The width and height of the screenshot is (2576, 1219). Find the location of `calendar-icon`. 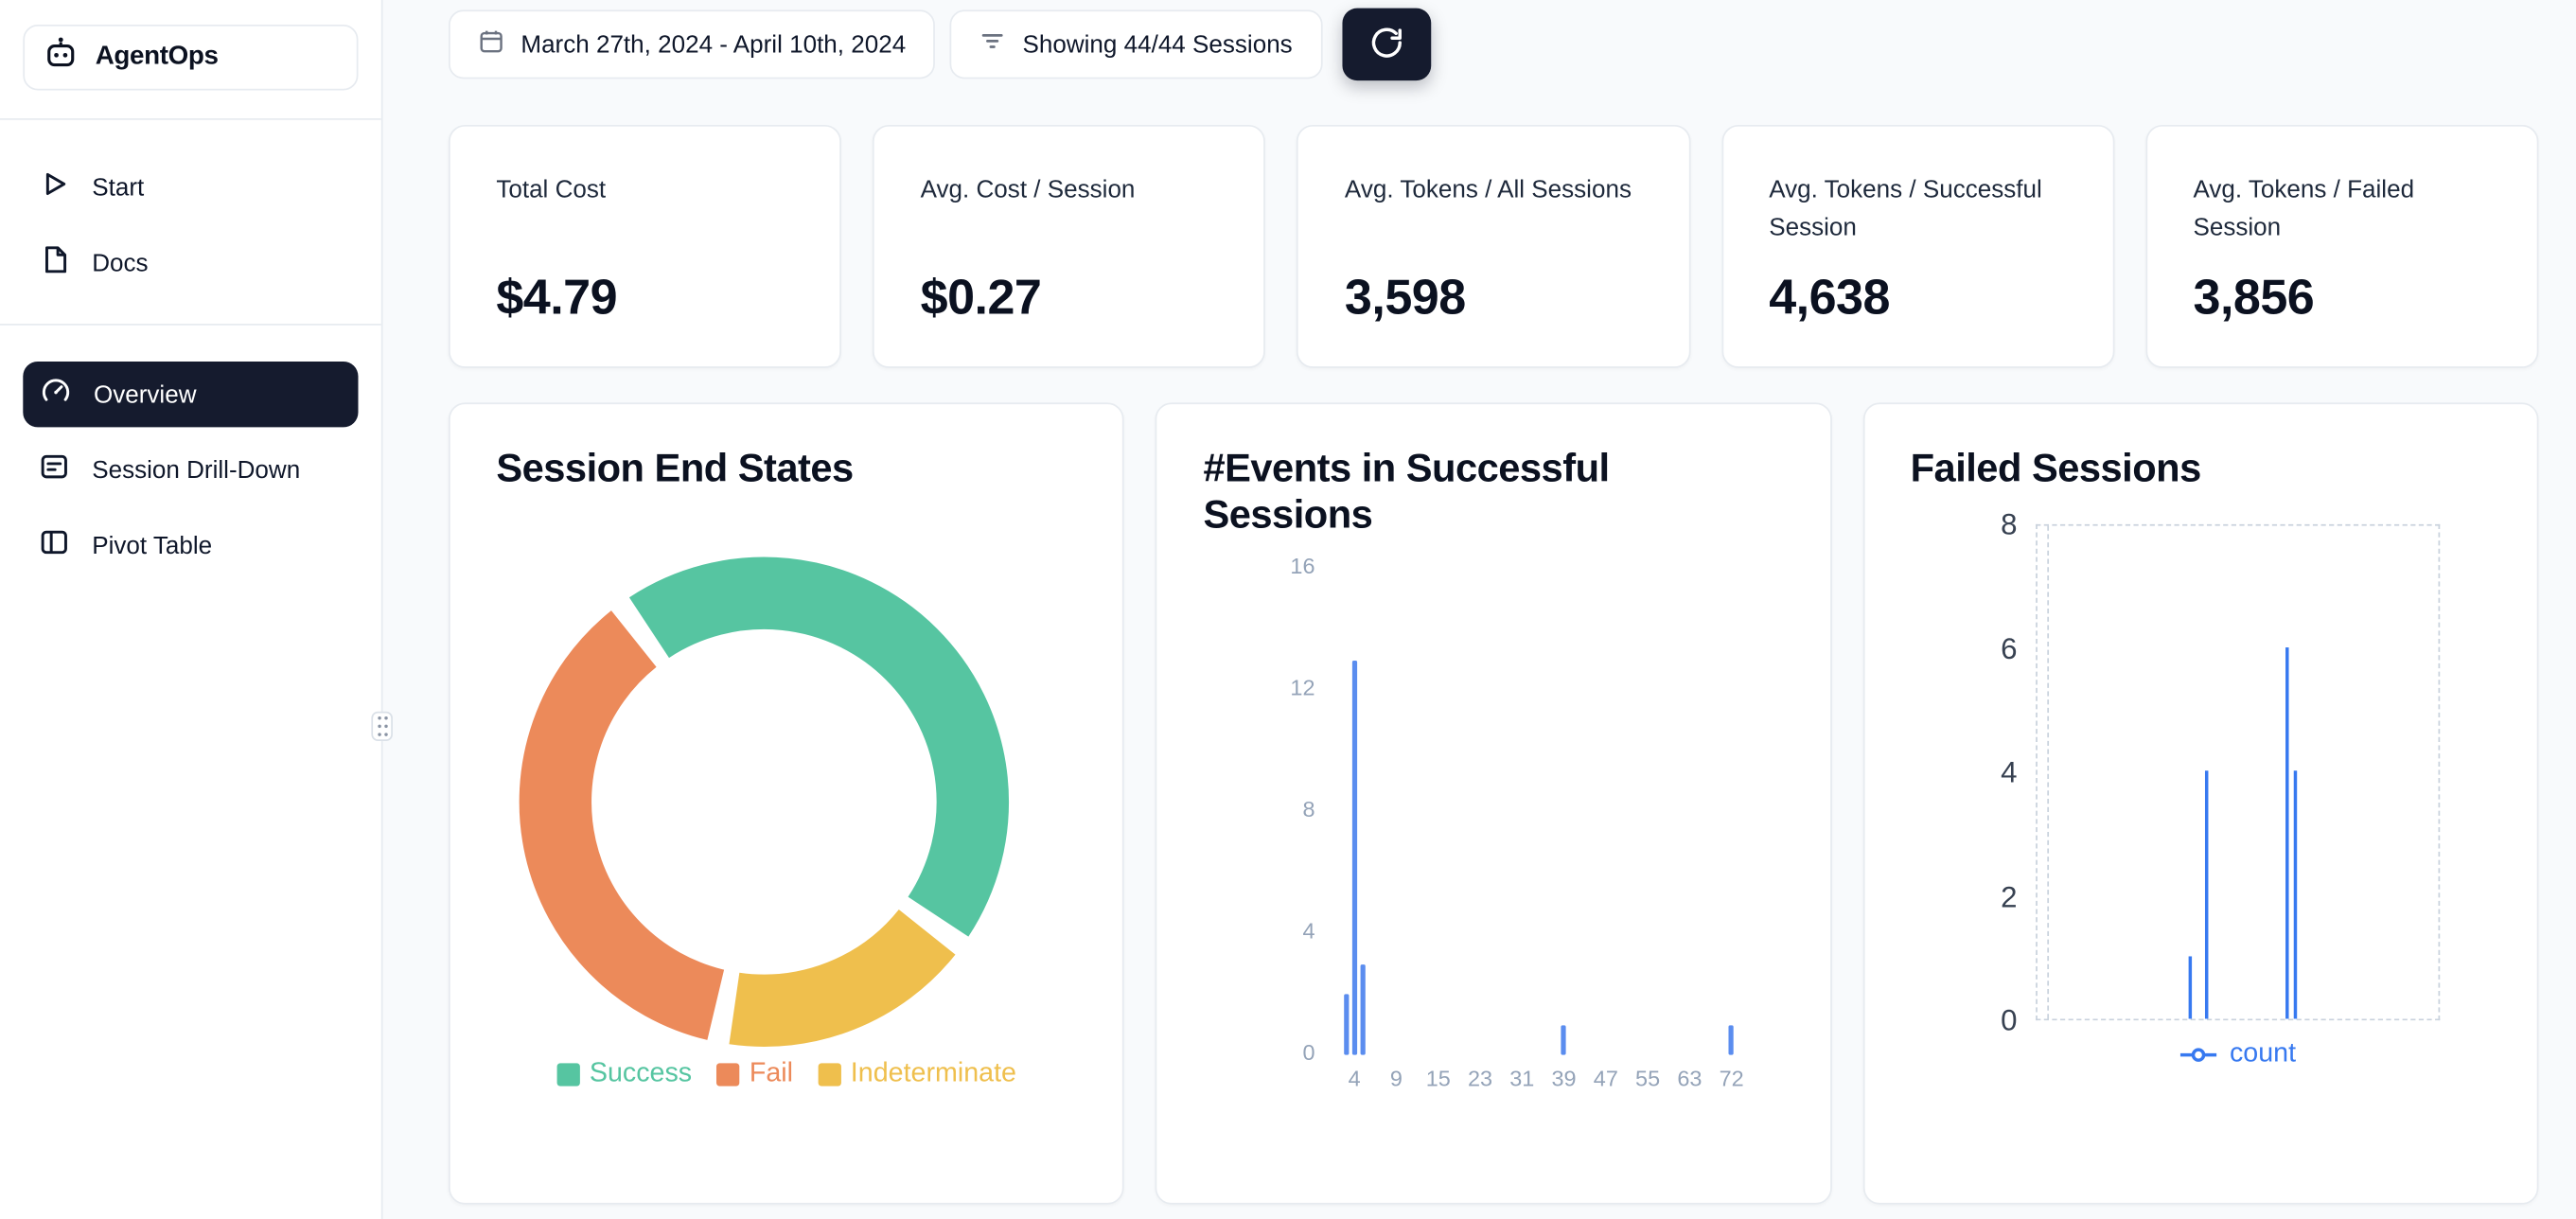

calendar-icon is located at coordinates (491, 45).